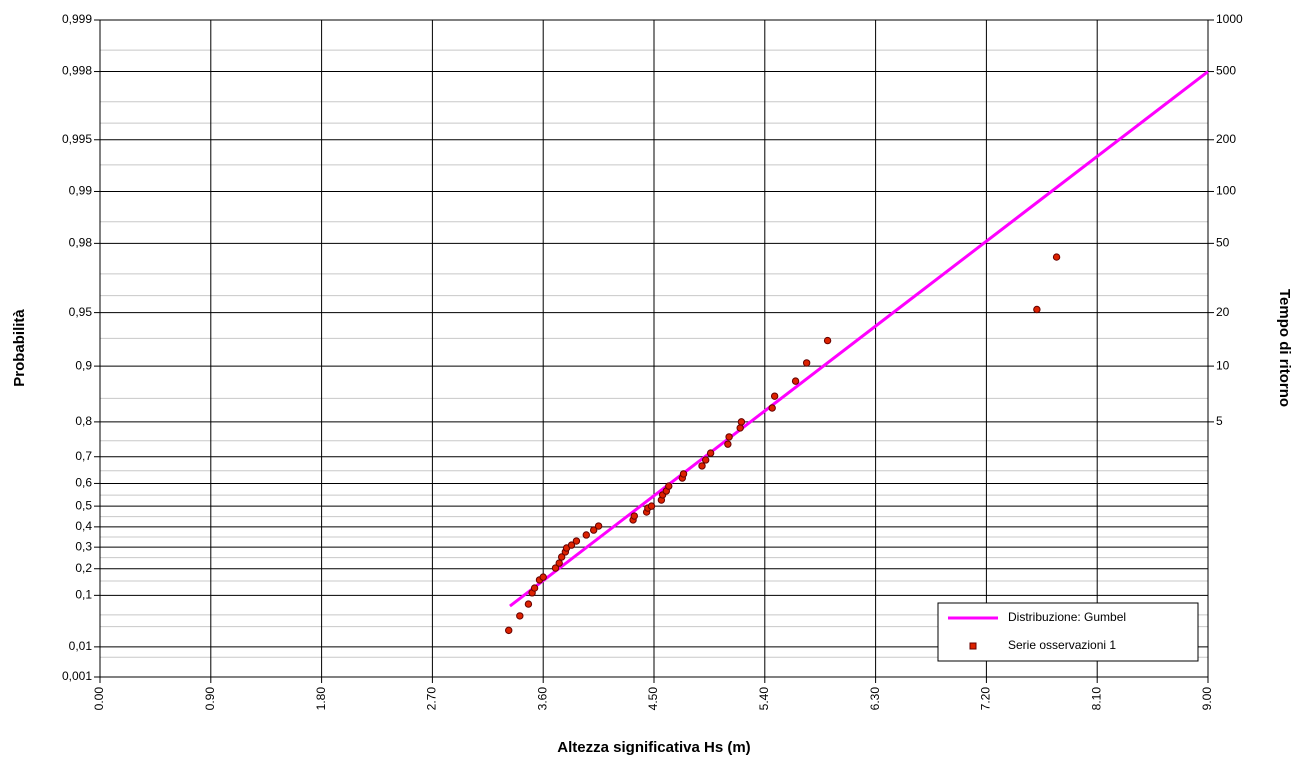 The image size is (1295, 762). I want to click on y2-tick-label: 200, so click(1226, 139).